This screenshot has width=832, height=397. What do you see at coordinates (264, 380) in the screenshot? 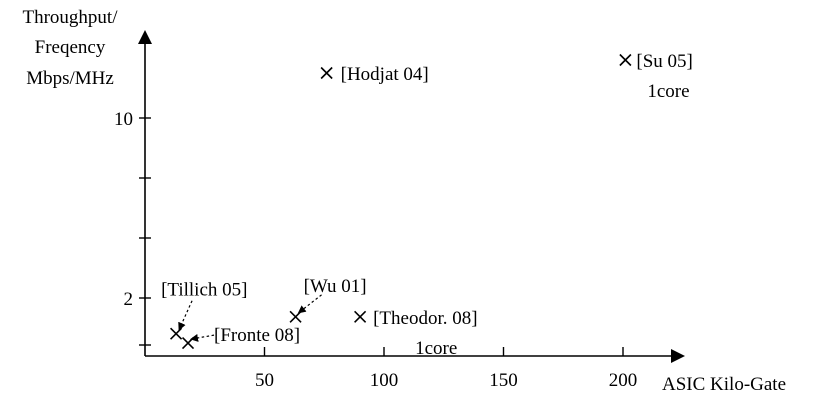
I see `x-tick-label-50: 50` at bounding box center [264, 380].